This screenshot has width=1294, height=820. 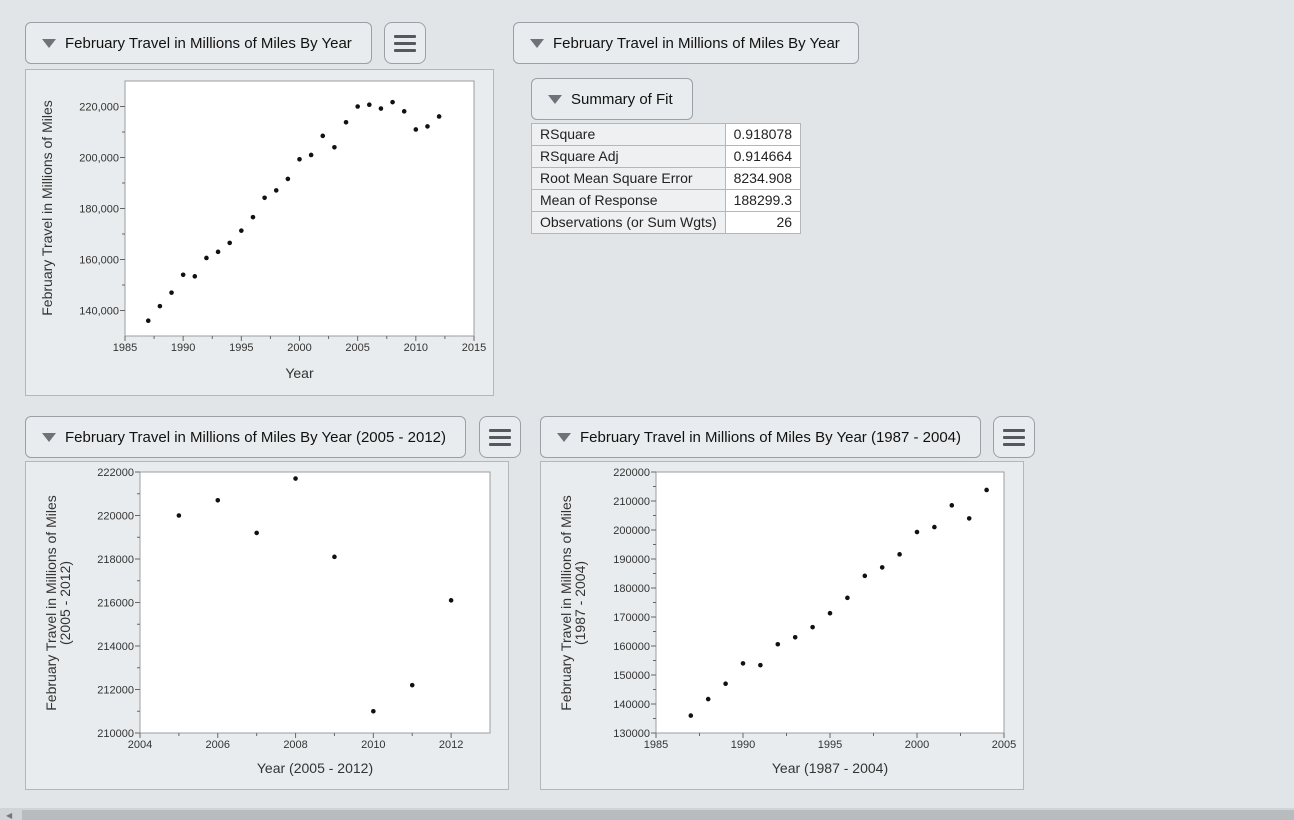 I want to click on x-tick-label: 2015, so click(x=474, y=348).